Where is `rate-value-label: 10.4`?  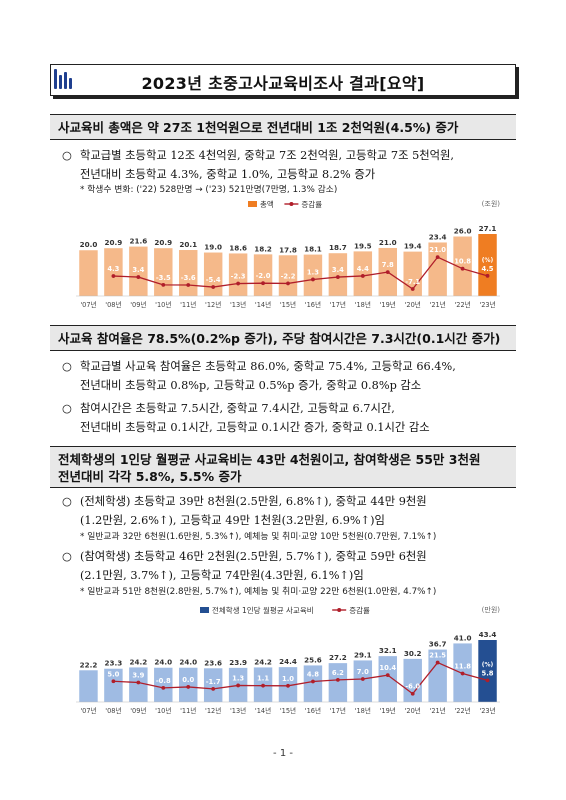 rate-value-label: 10.4 is located at coordinates (387, 668).